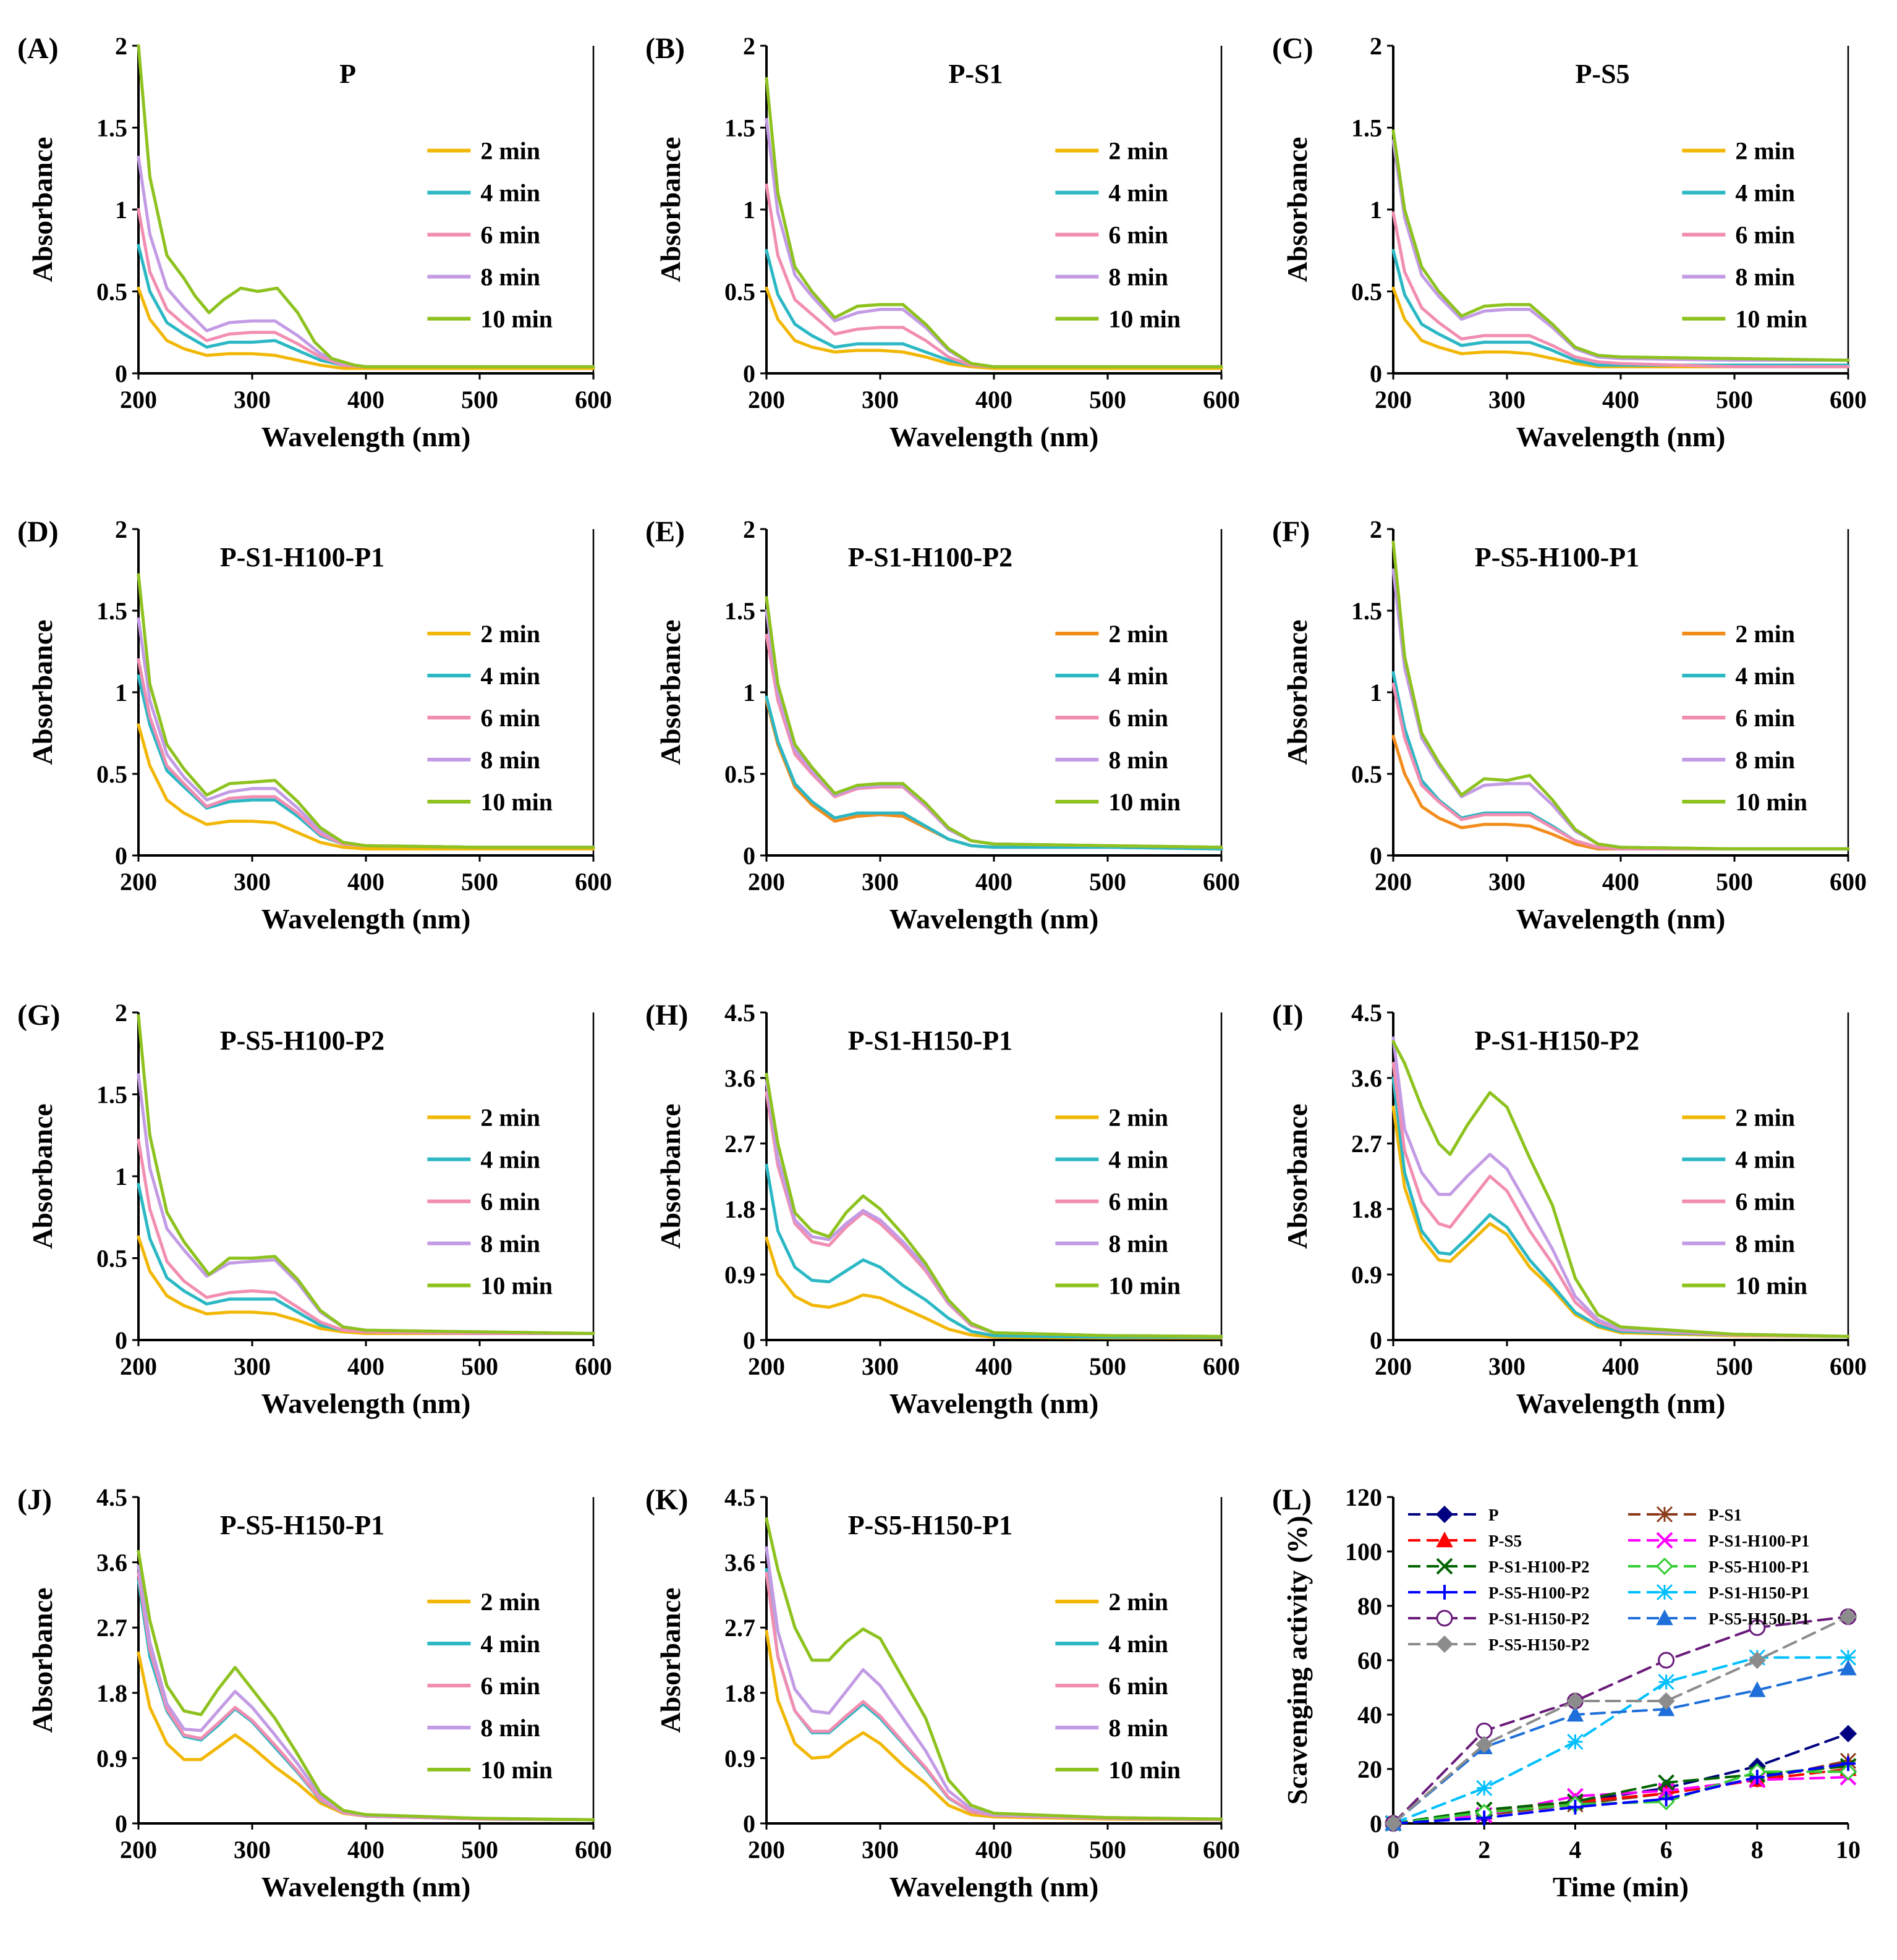 This screenshot has height=1960, width=1897. I want to click on y-tick-label: 2, so click(749, 529).